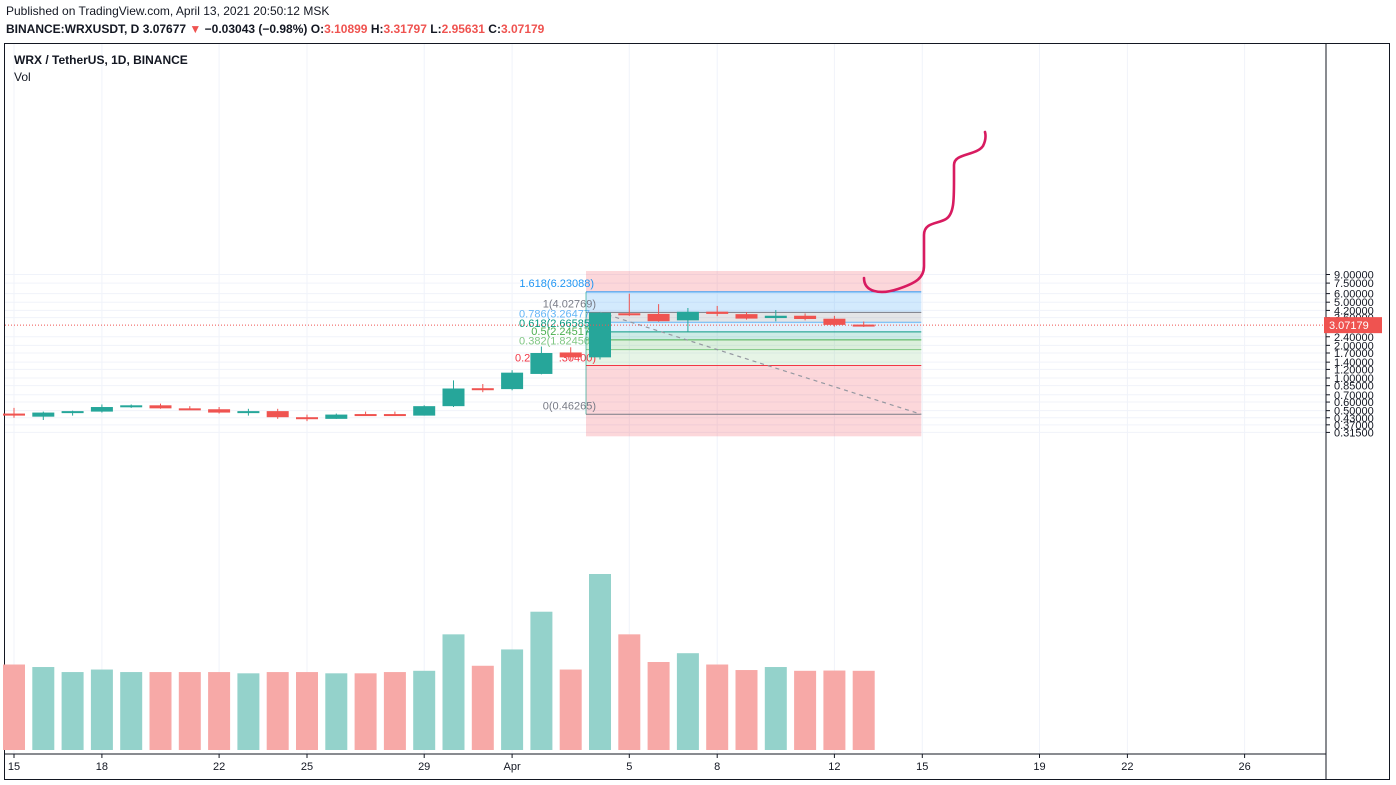 The height and width of the screenshot is (785, 1396). I want to click on down-arrow-icon: ▼, so click(195, 29).